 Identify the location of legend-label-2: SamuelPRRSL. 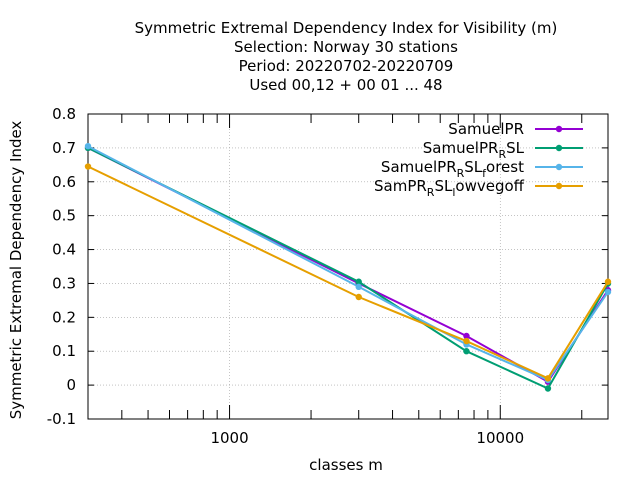
(474, 150).